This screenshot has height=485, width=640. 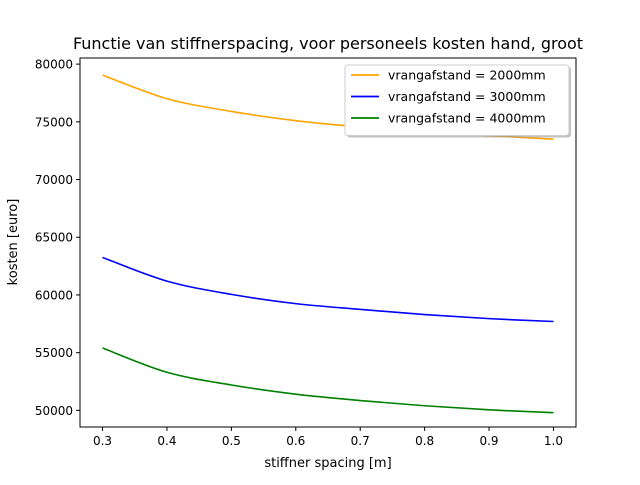 I want to click on x-tick-label: 0.7, so click(x=360, y=441).